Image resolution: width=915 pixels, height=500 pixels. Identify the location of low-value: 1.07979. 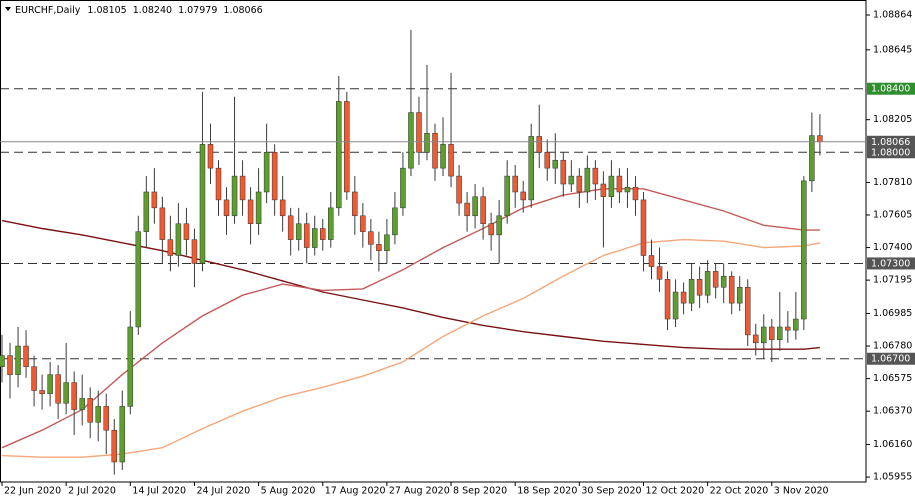
(197, 10).